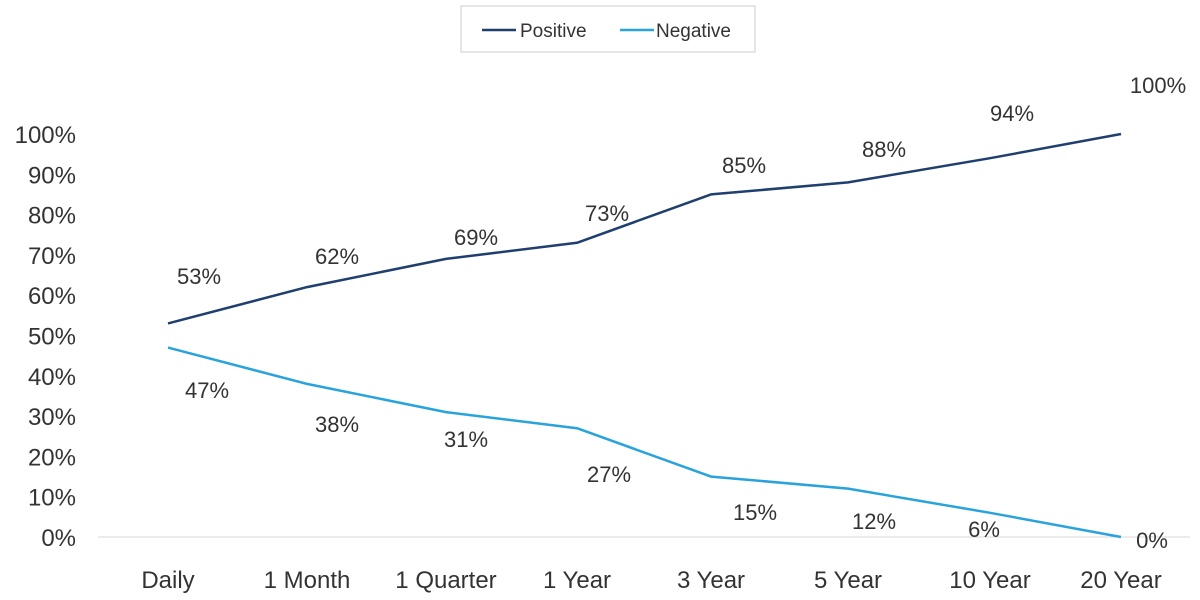 The height and width of the screenshot is (600, 1200). Describe the element at coordinates (609, 474) in the screenshot. I see `data-label-negative: 27%` at that location.